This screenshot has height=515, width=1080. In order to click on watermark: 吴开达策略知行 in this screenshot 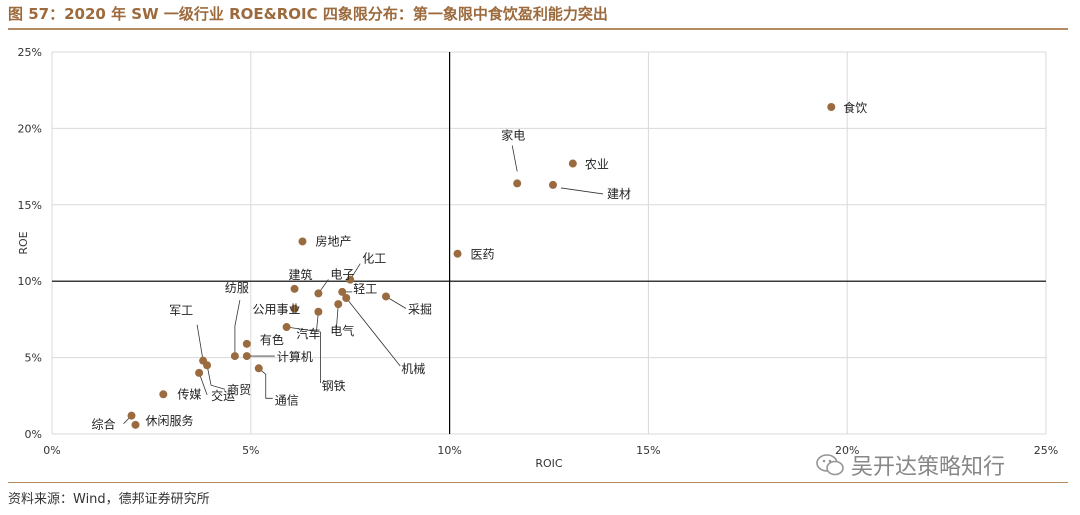, I will do `click(910, 465)`.